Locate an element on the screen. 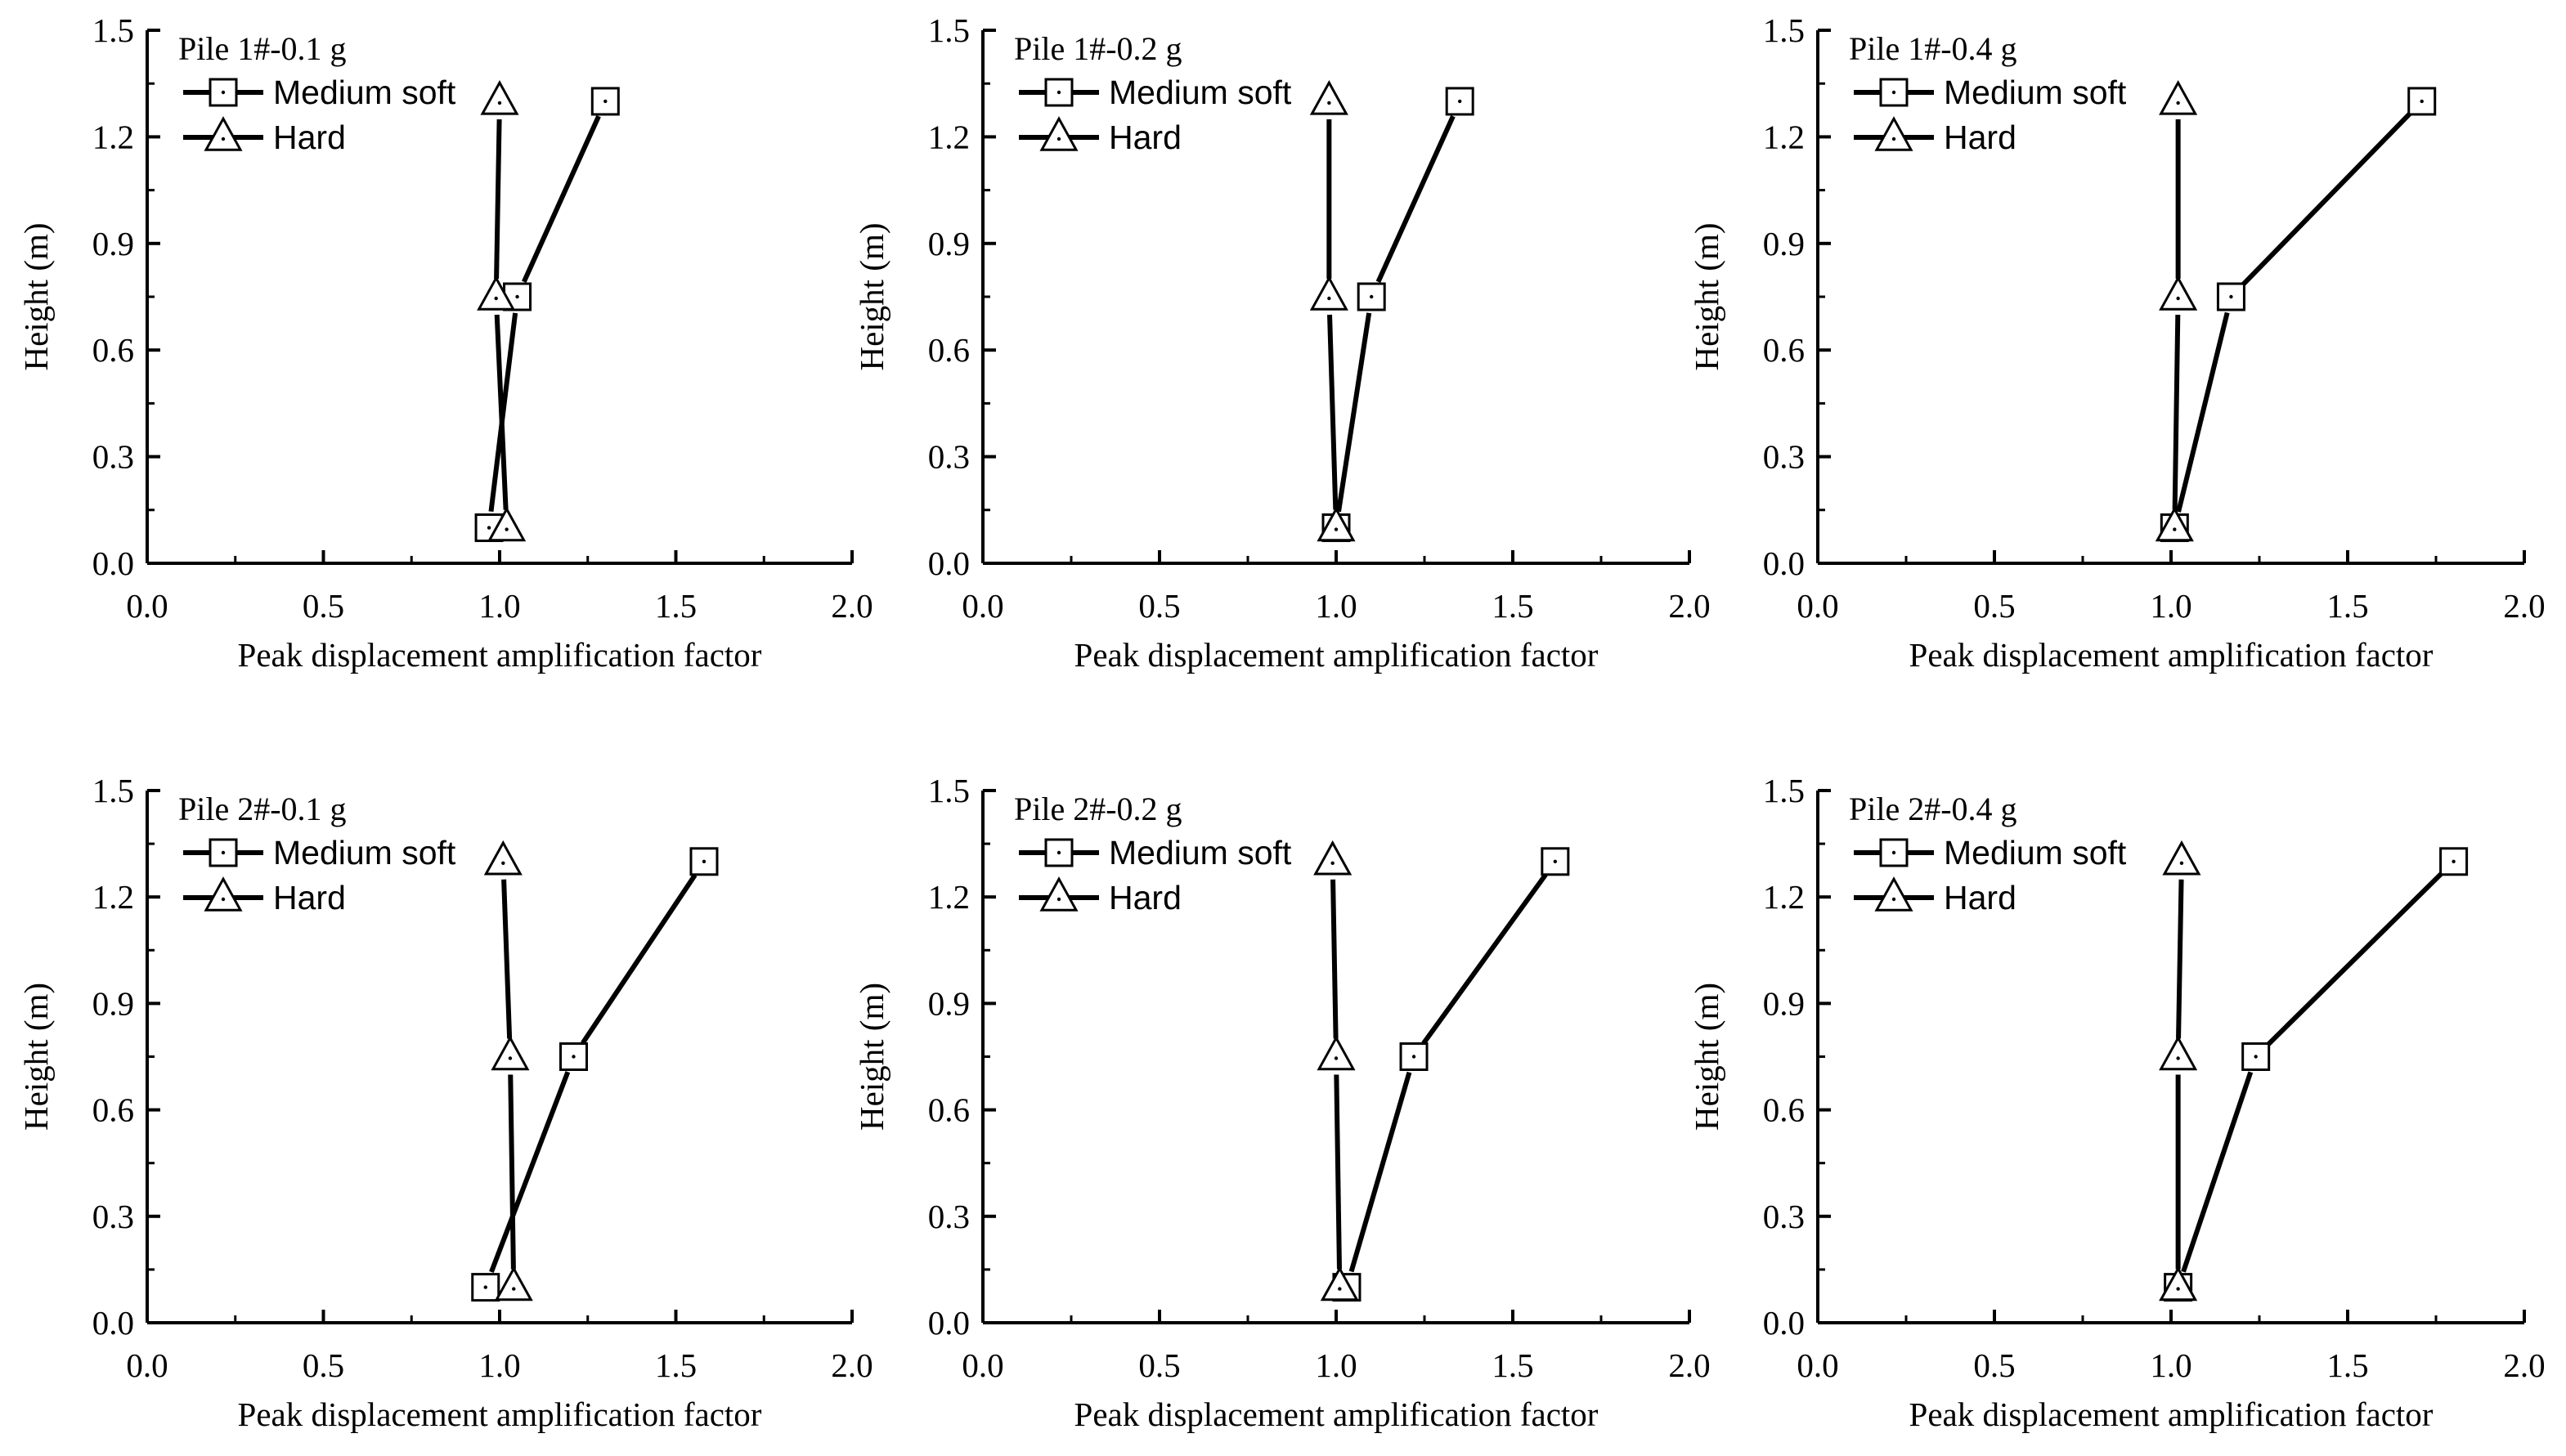 This screenshot has height=1456, width=2566. panel-title: Pile 1#-0.4 g is located at coordinates (1933, 48).